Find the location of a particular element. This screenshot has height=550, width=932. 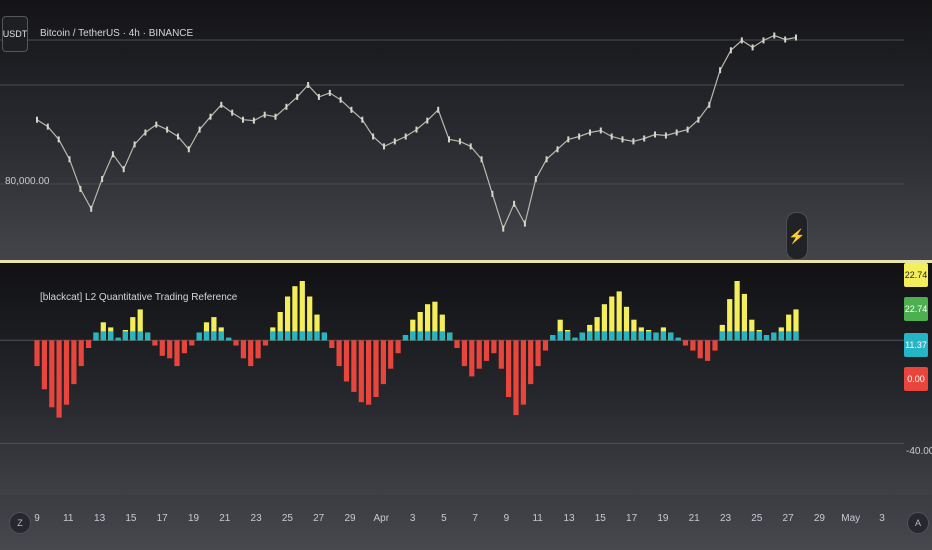

time-tick: 11 is located at coordinates (68, 518).